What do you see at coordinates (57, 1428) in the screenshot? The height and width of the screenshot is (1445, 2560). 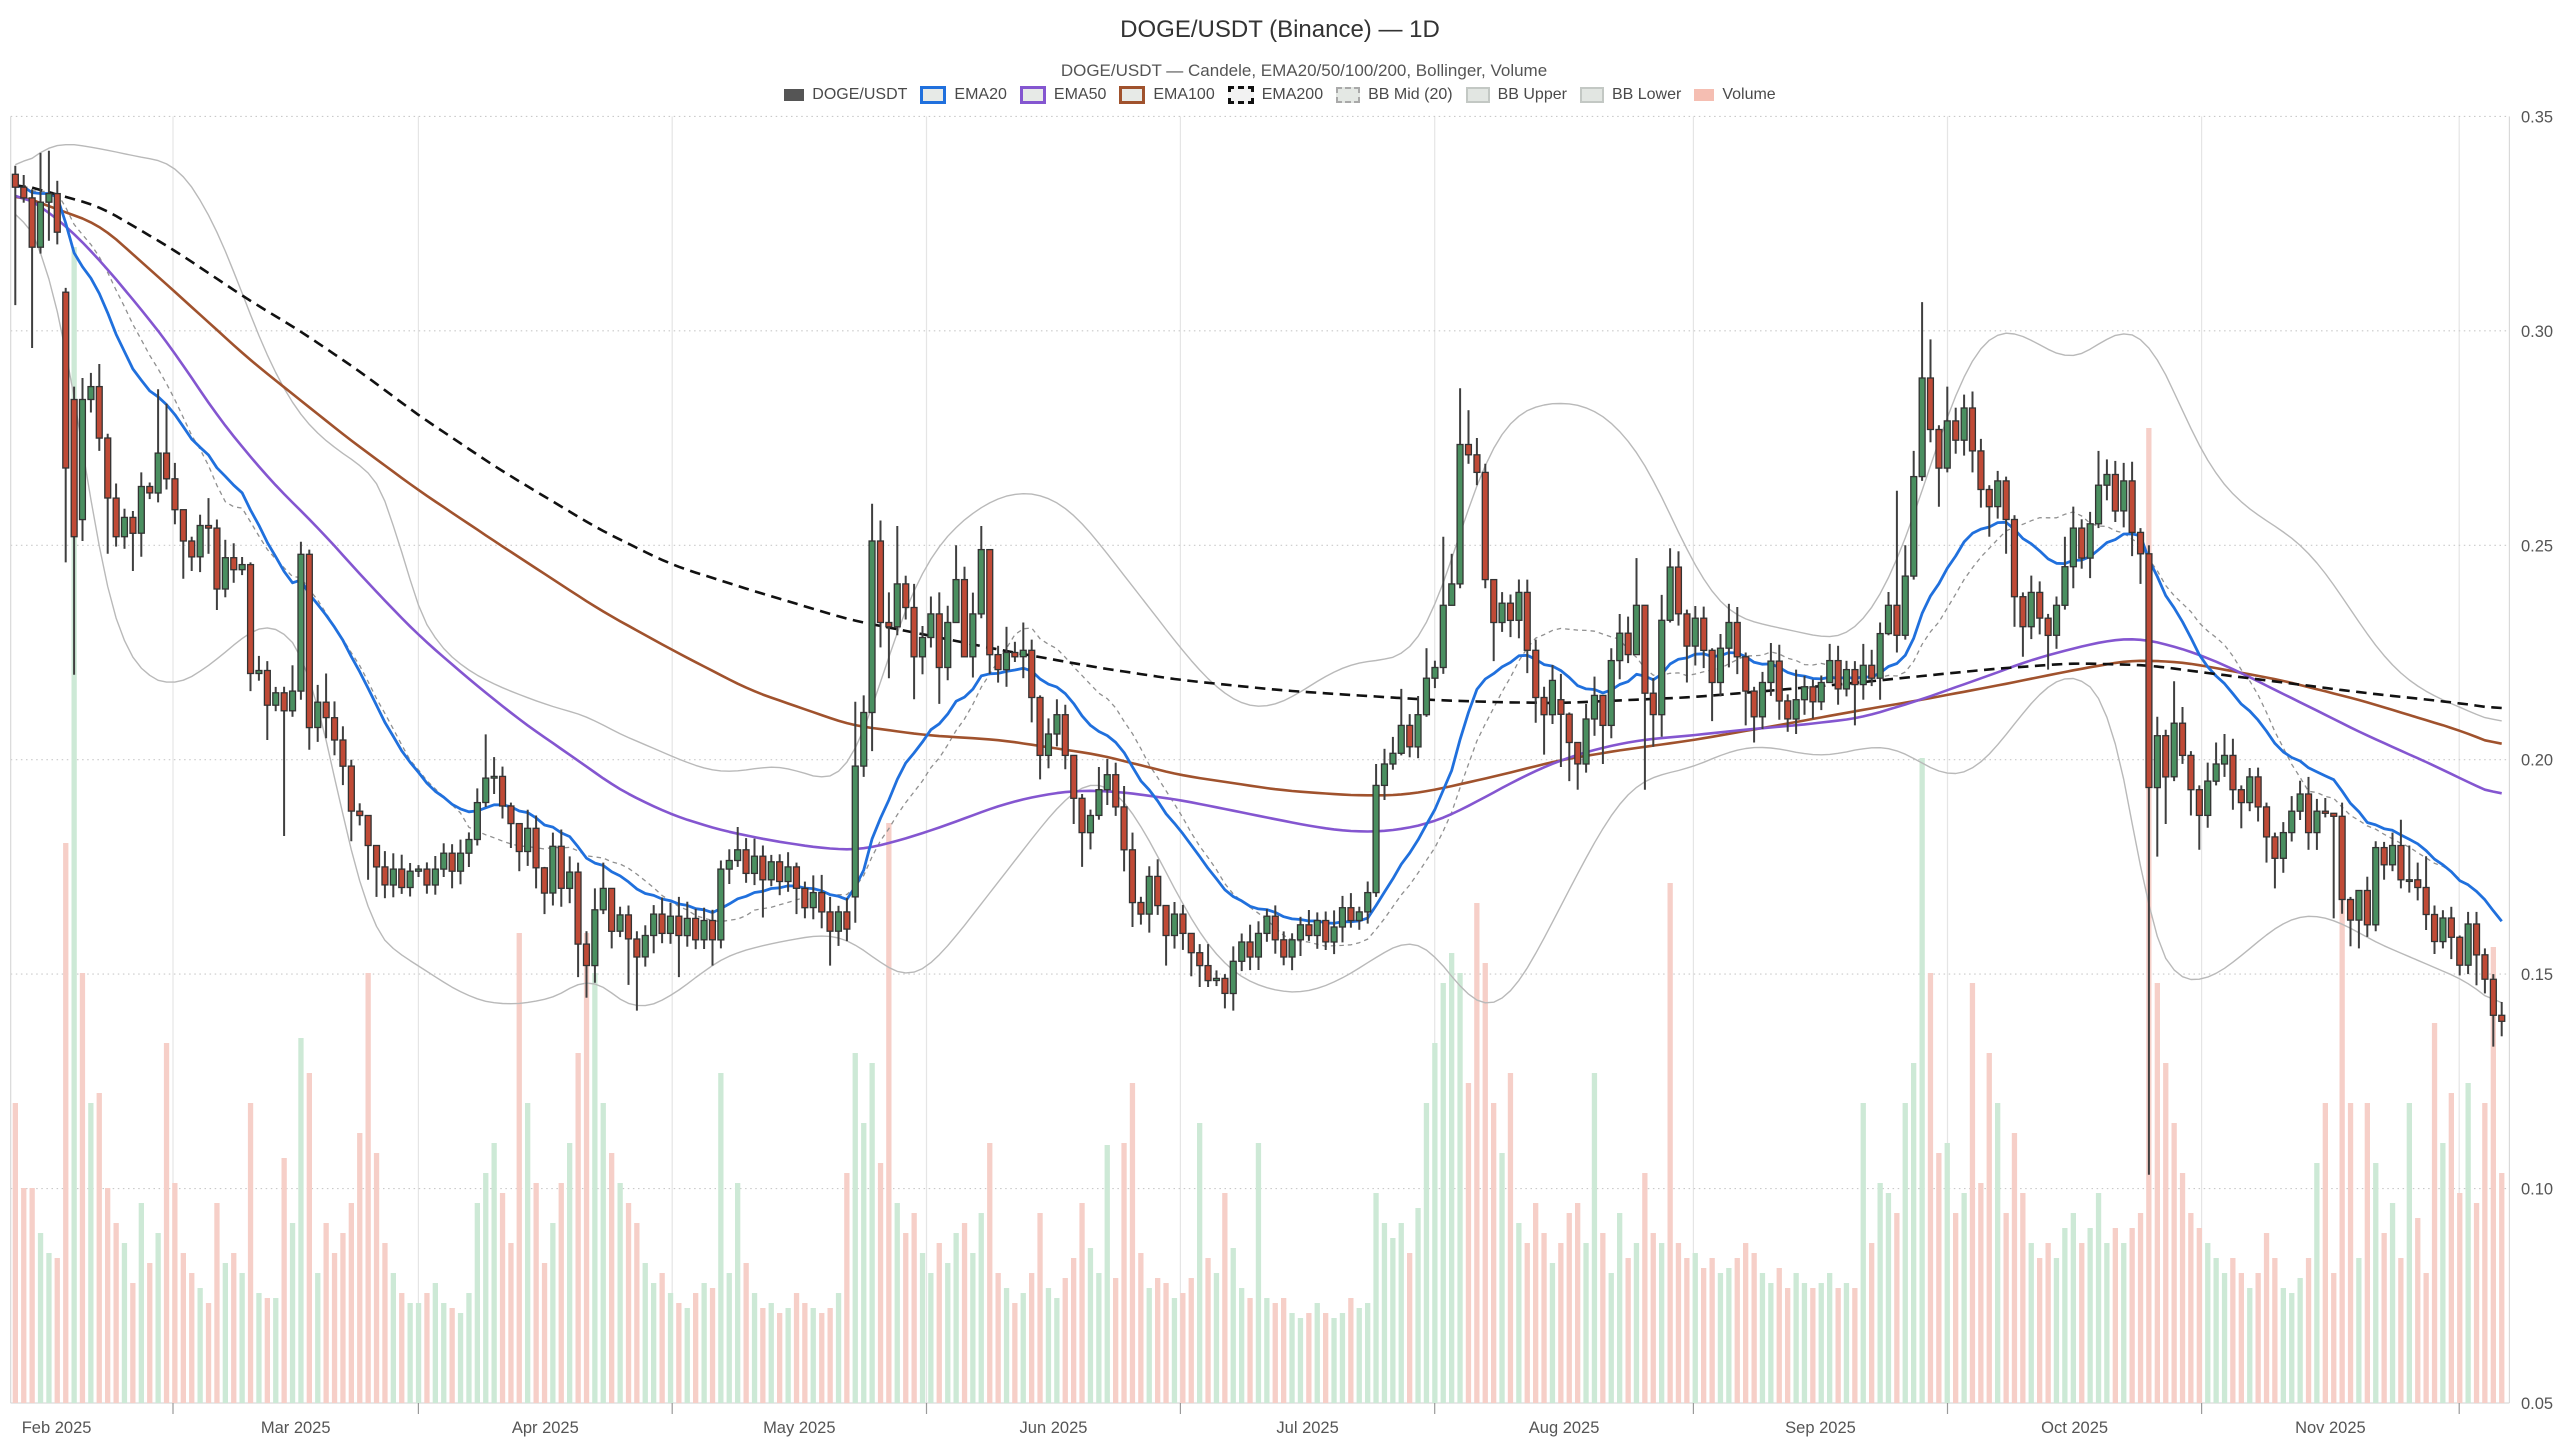 I see `svg-text: Feb 2025` at bounding box center [57, 1428].